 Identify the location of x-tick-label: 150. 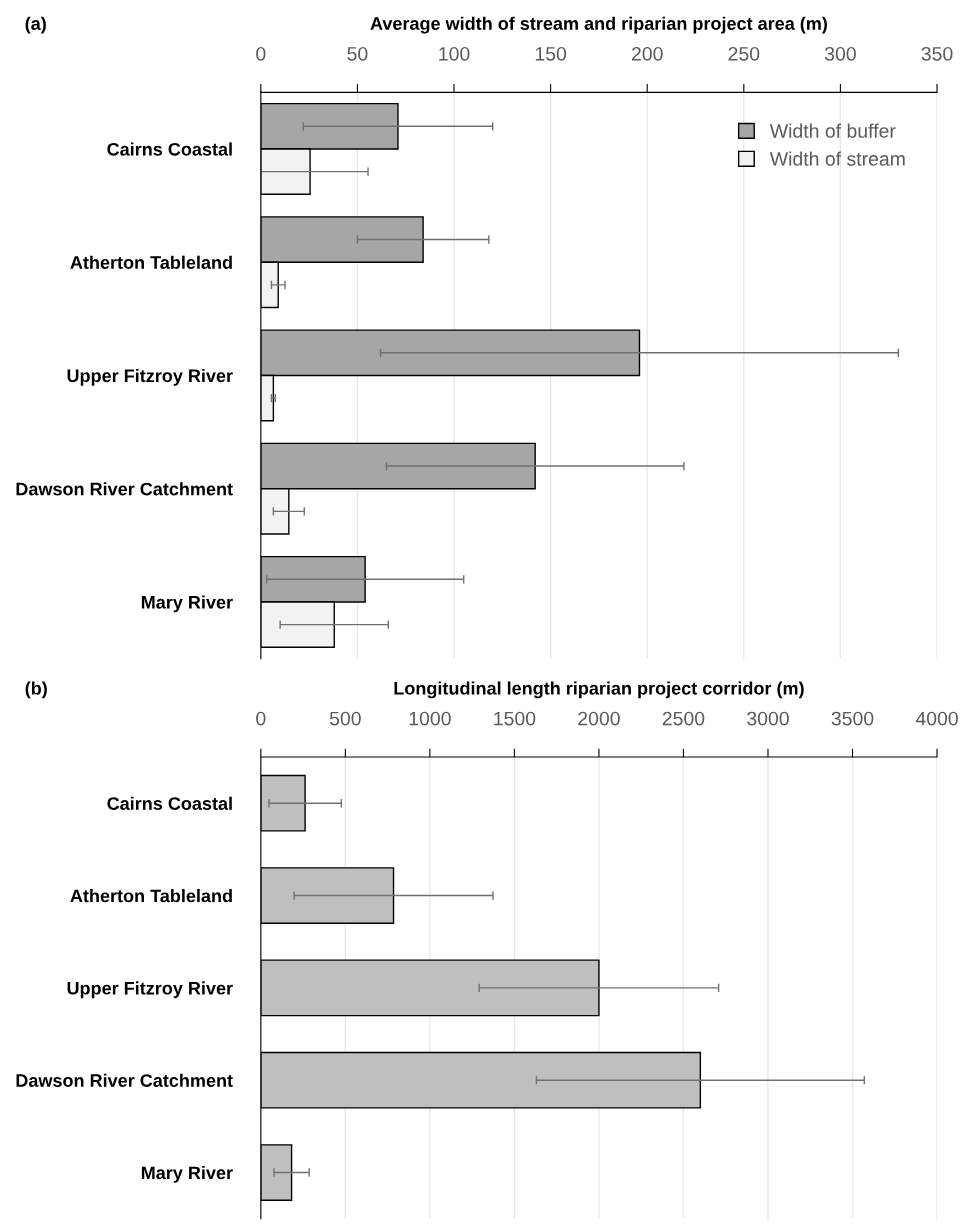
(551, 53).